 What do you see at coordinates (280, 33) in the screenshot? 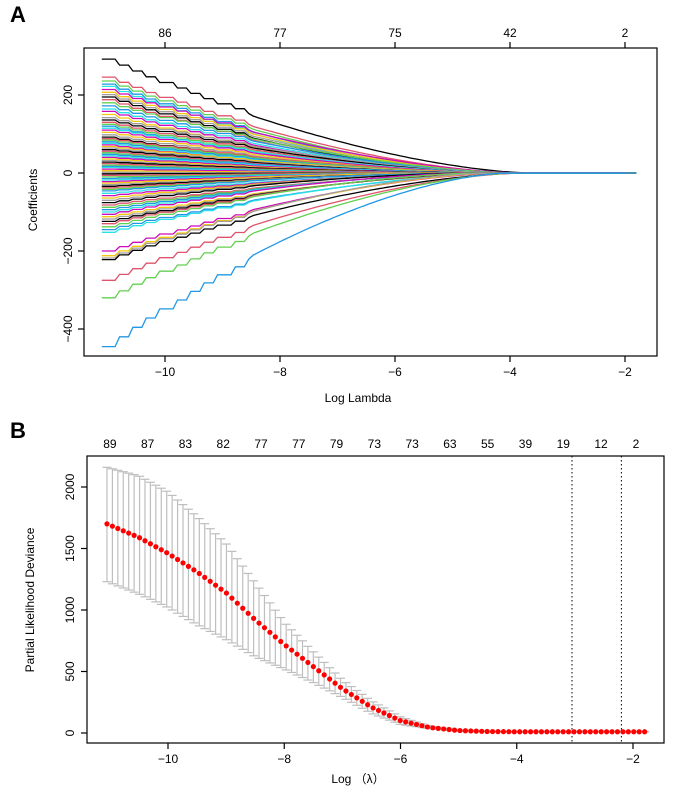
I see `top-tick-label-a: 77` at bounding box center [280, 33].